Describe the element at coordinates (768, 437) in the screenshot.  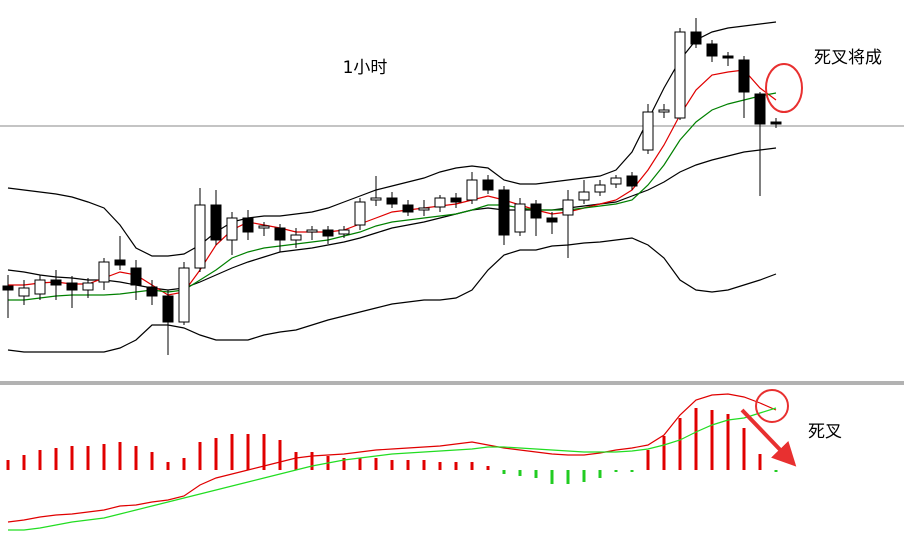
I see `arrow` at that location.